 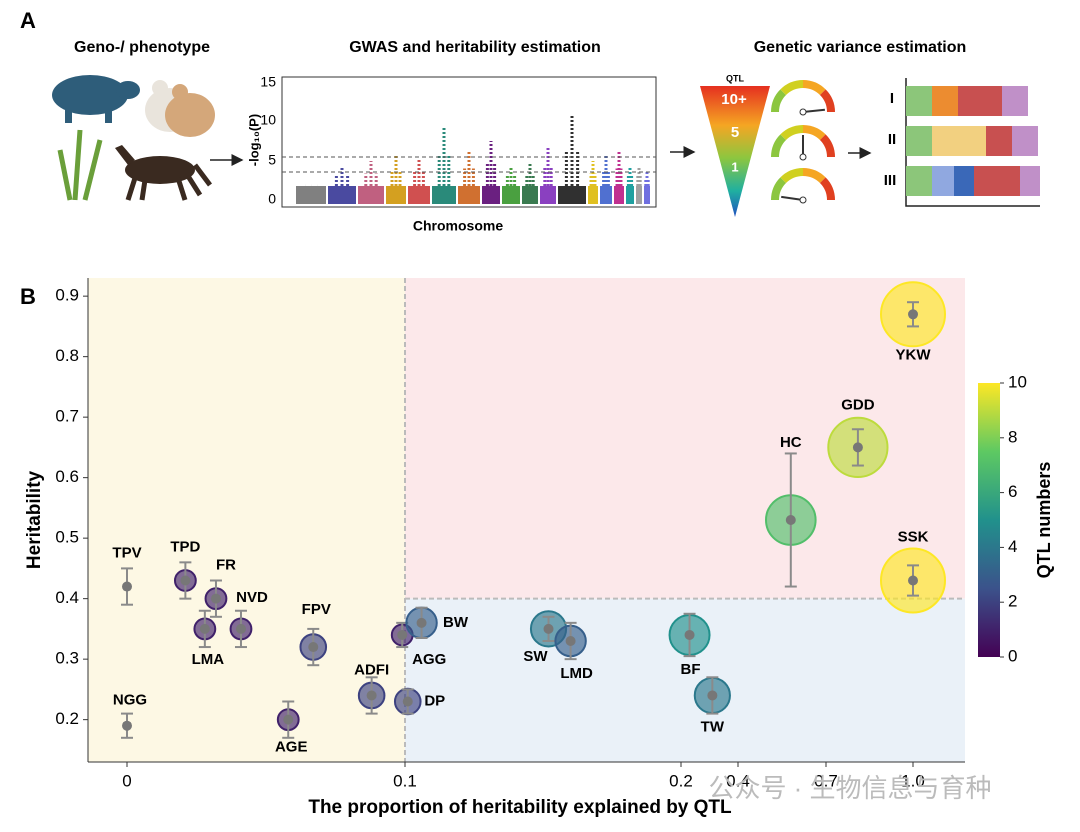 I want to click on group-label: I, so click(x=892, y=98).